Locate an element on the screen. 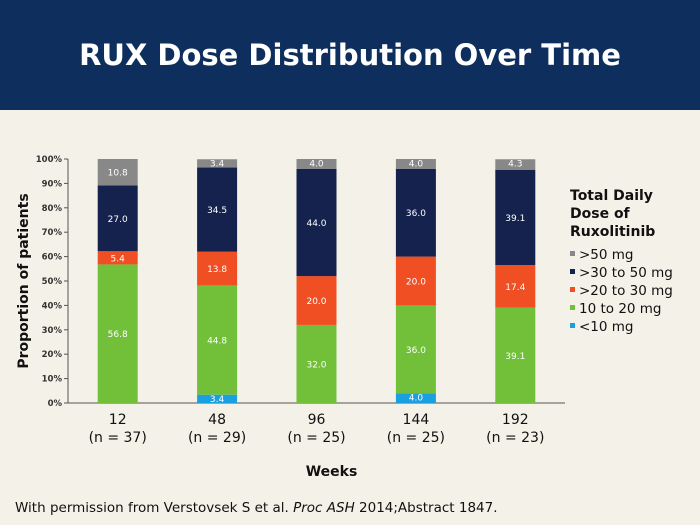 Image resolution: width=700 pixels, height=525 pixels. y-tick-label: 100% is located at coordinates (49, 160).